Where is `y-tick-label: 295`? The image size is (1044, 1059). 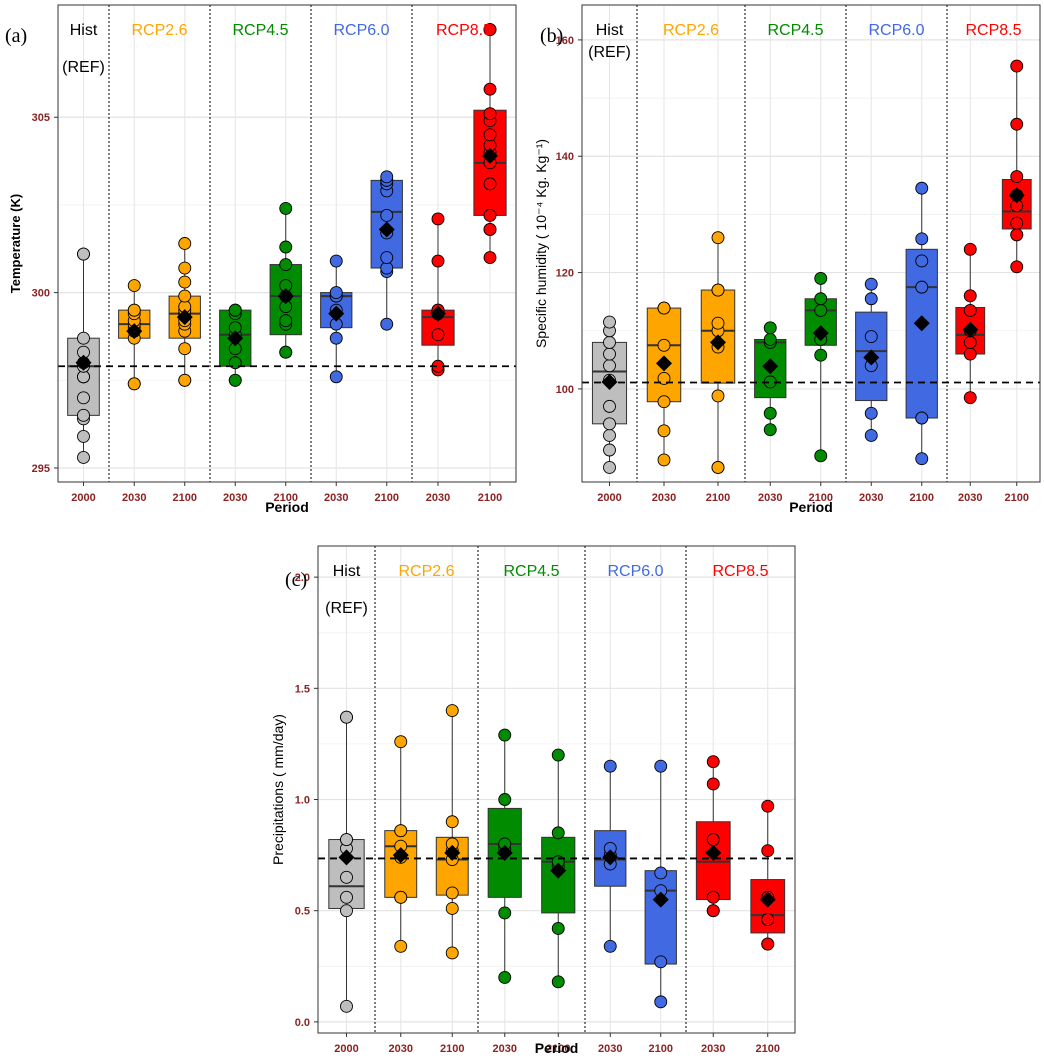 y-tick-label: 295 is located at coordinates (41, 469).